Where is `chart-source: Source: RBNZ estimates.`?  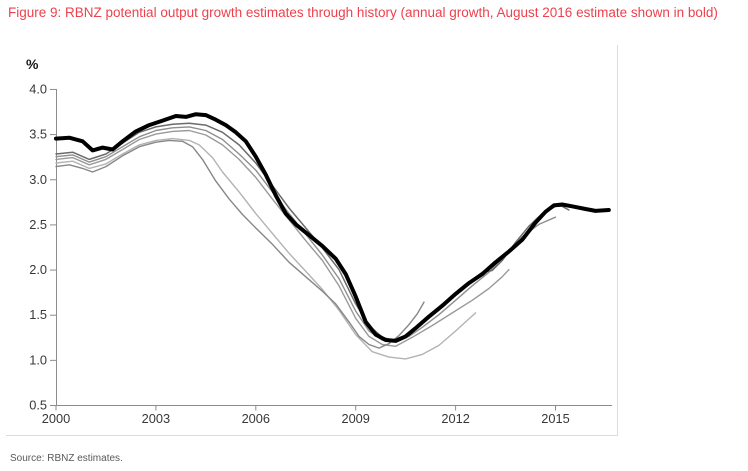
chart-source: Source: RBNZ estimates. is located at coordinates (66, 458).